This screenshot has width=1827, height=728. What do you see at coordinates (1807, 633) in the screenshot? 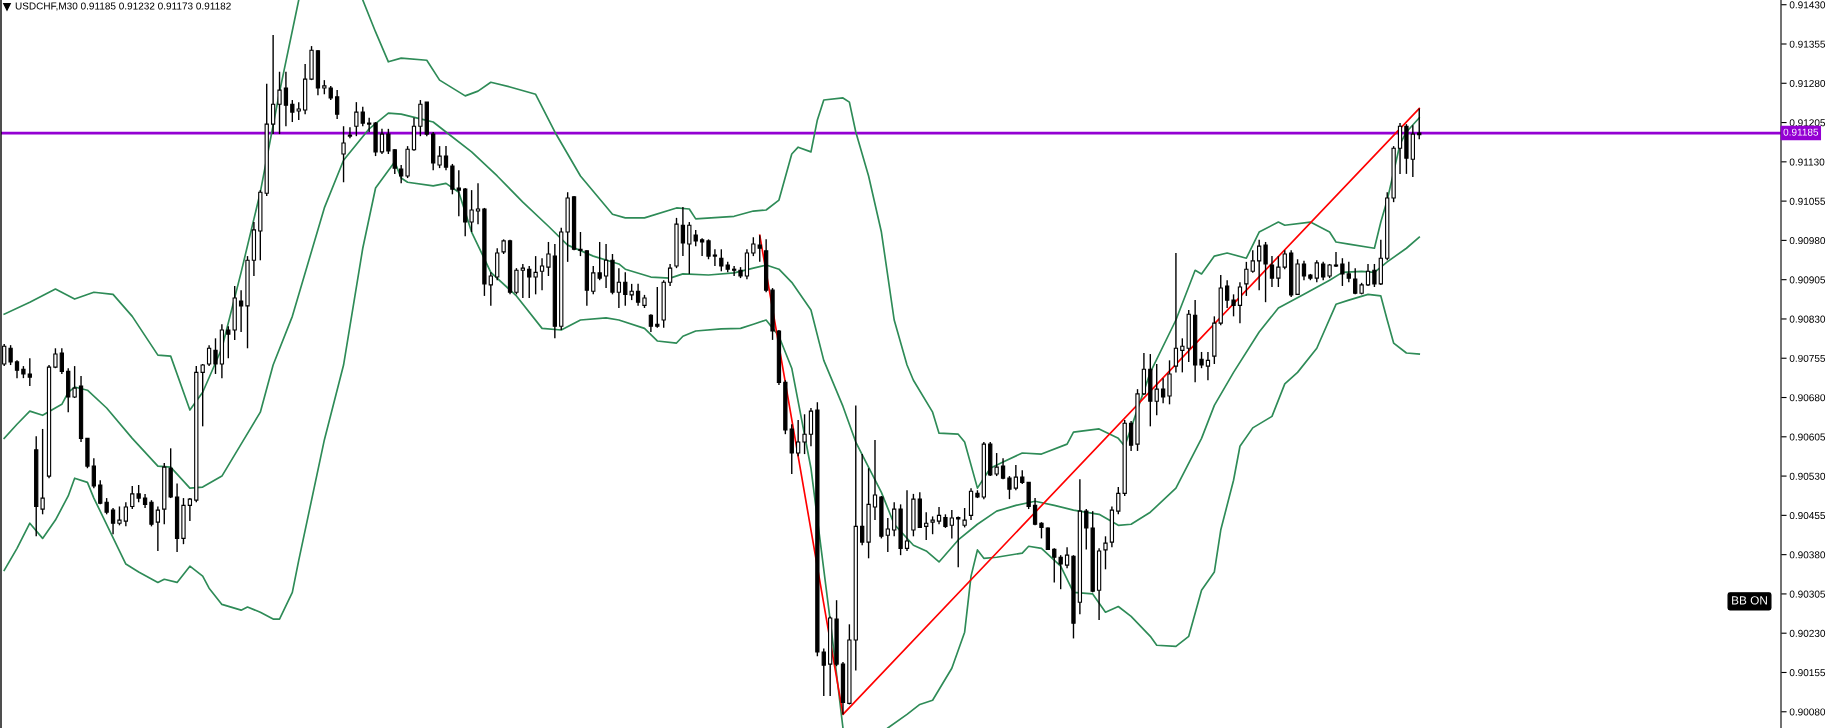
I see `y-tick-label: 0.90230` at bounding box center [1807, 633].